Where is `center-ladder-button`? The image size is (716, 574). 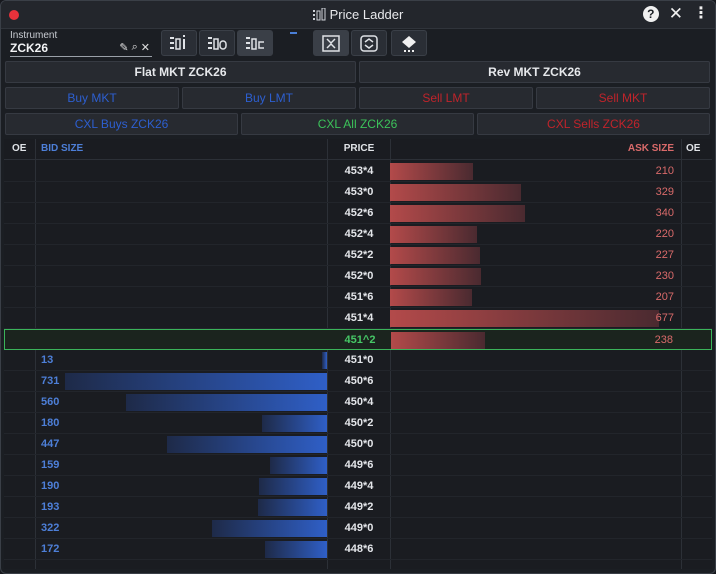
center-ladder-button is located at coordinates (331, 43).